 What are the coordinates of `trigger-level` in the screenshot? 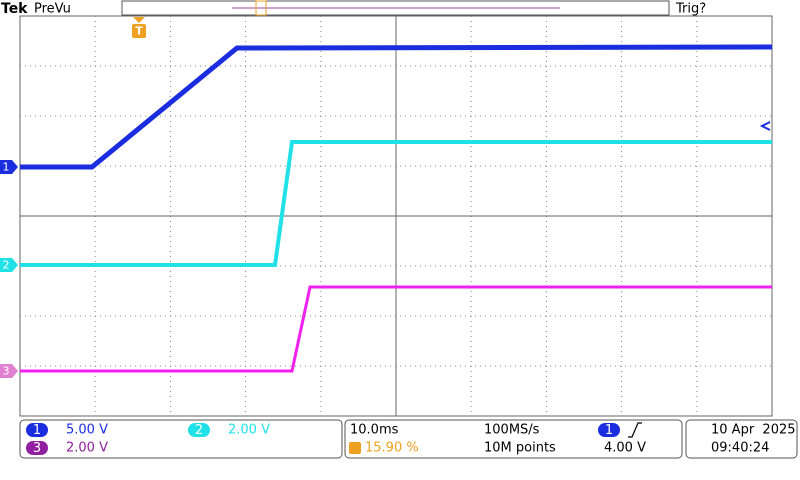 It's located at (765, 126).